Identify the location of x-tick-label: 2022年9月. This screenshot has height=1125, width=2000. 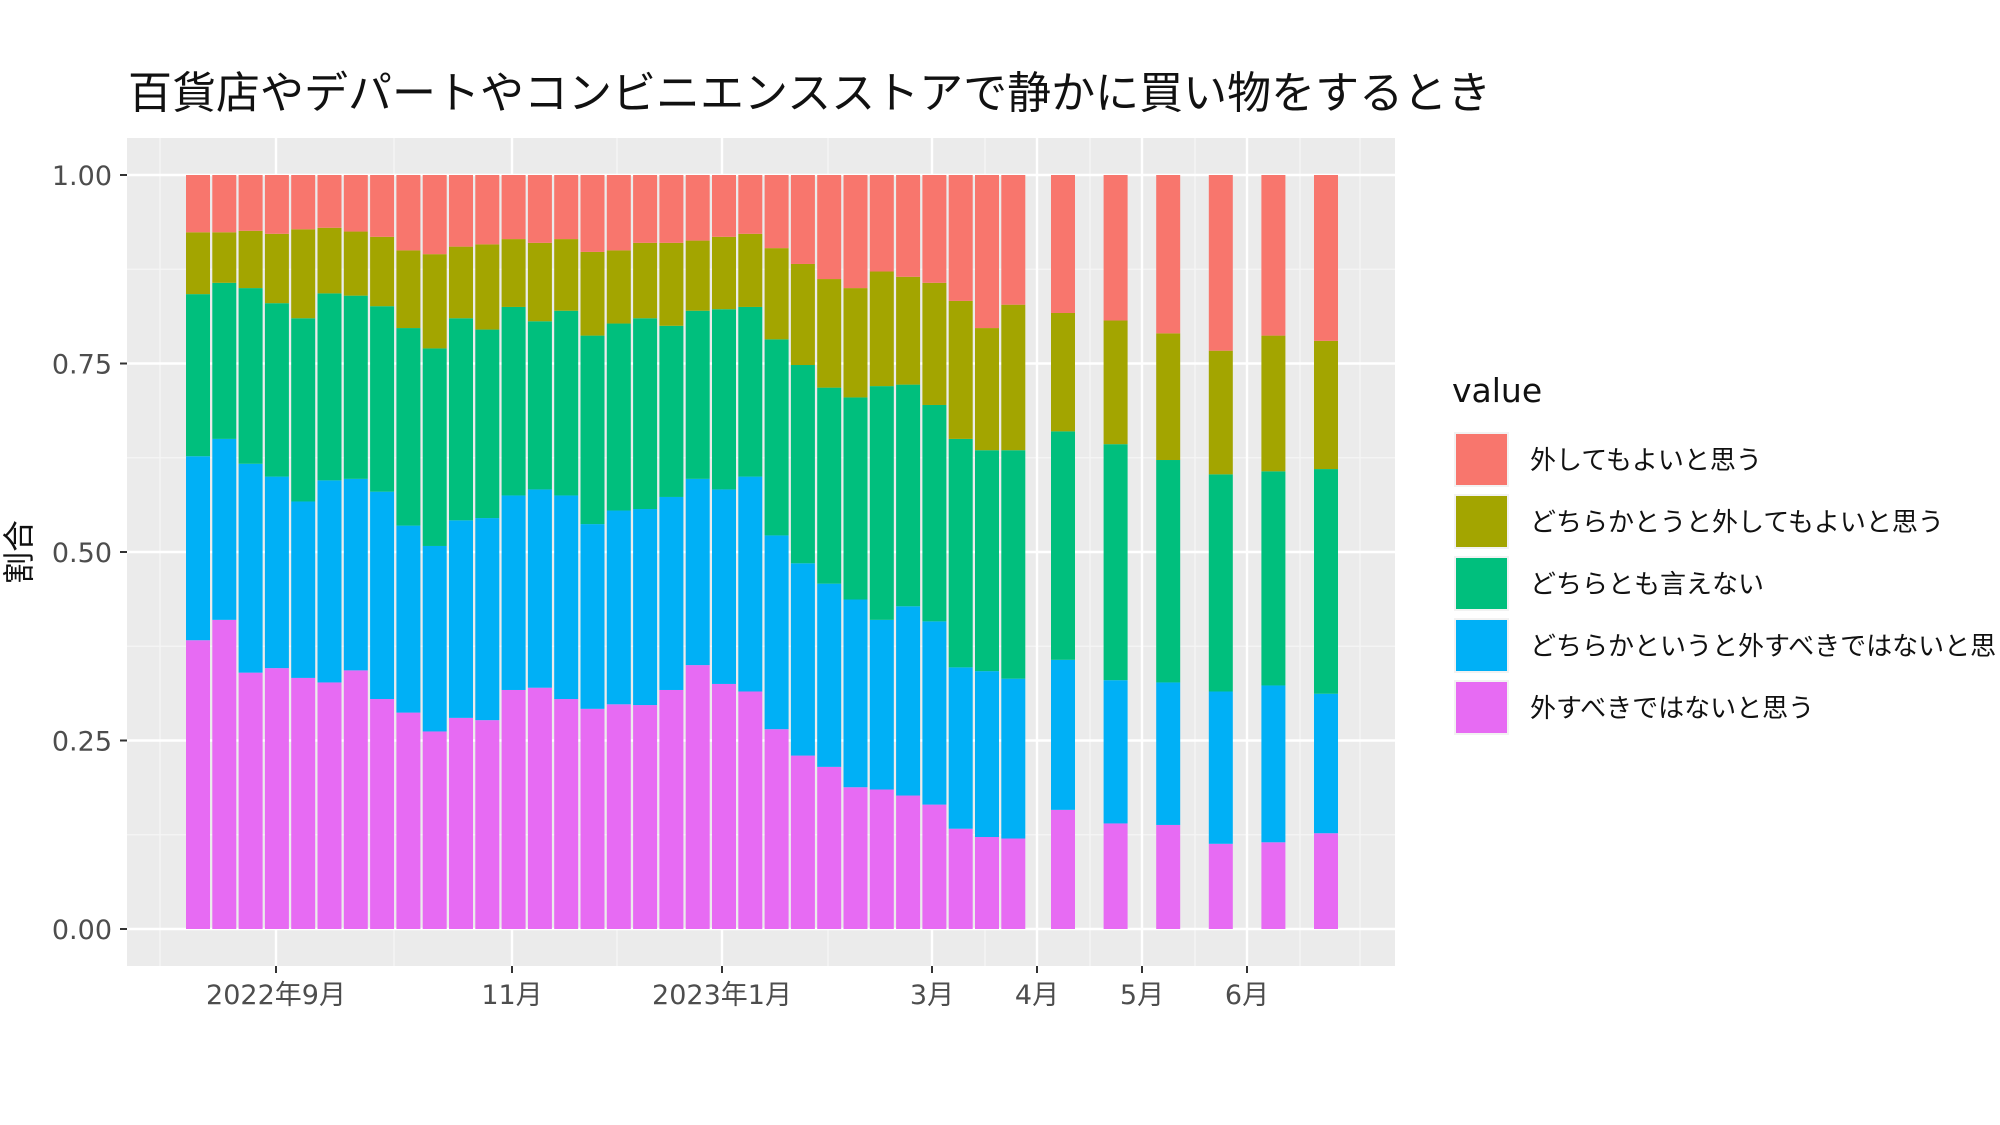
(276, 995).